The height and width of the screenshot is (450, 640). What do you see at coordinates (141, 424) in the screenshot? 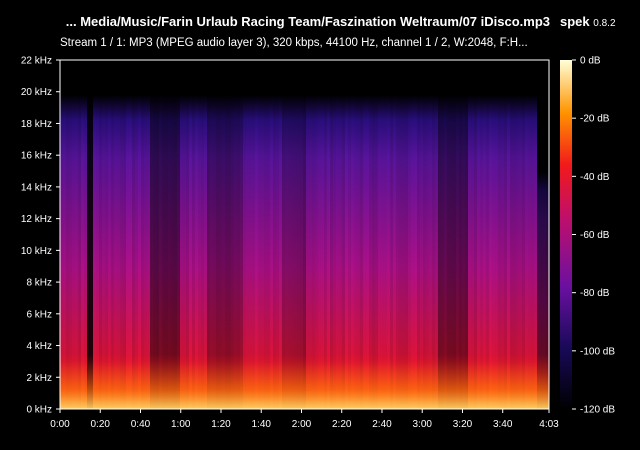
I see `time-tick-label: 0:40` at bounding box center [141, 424].